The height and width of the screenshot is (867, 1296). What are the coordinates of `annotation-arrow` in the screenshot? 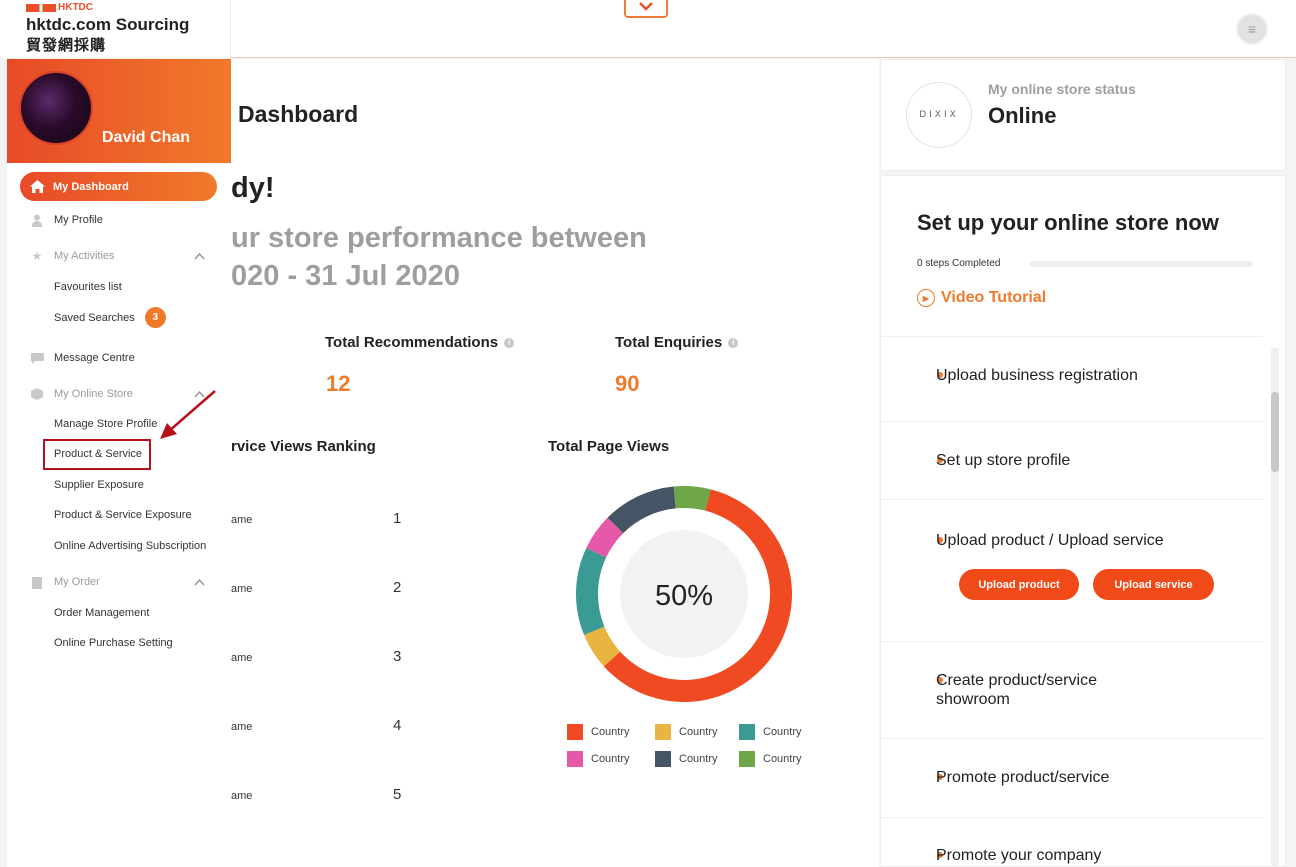 It's located at (188, 414).